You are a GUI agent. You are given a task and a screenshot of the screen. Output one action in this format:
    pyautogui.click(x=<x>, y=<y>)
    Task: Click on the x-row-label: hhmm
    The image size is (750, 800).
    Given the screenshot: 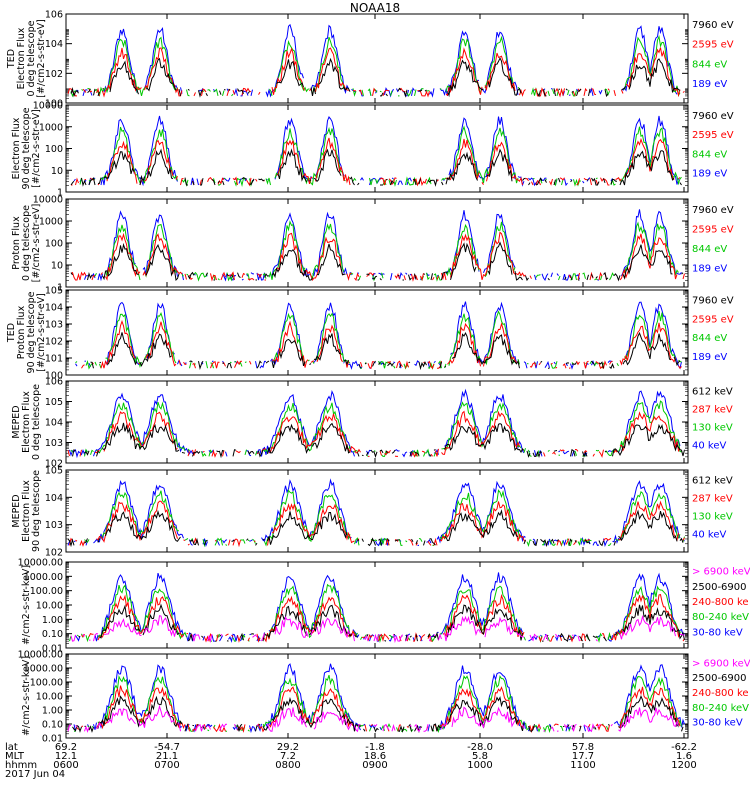 What is the action you would take?
    pyautogui.click(x=21, y=765)
    